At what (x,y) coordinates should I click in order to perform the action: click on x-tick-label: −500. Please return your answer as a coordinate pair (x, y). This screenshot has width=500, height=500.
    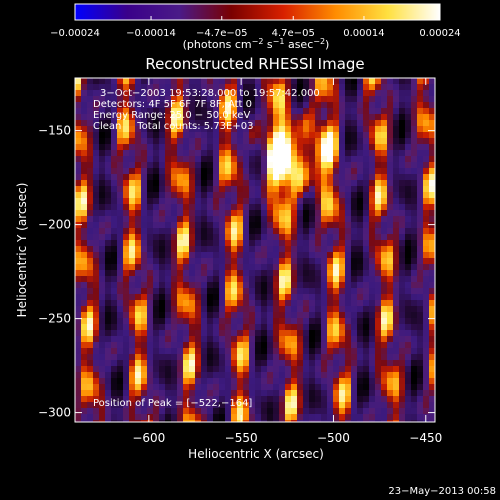
    Looking at the image, I should click on (333, 438).